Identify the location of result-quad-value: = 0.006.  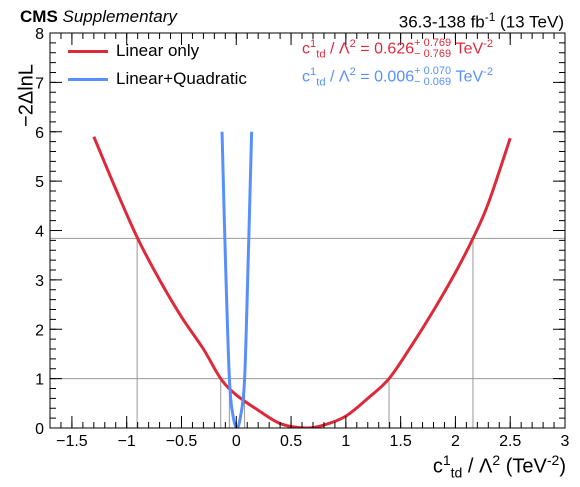
(385, 77).